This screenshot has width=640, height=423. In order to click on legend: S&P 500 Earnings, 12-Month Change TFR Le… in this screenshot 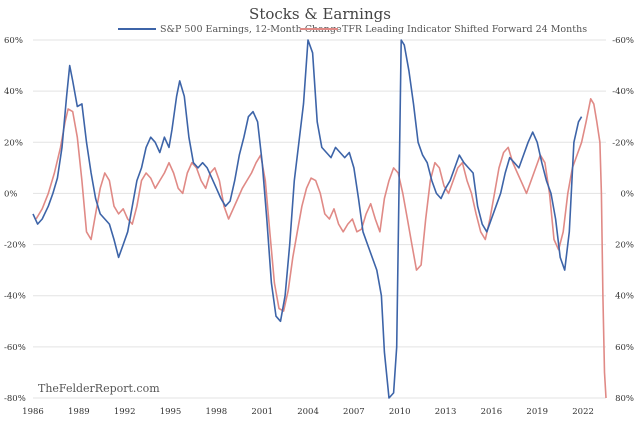, I will do `click(352, 29)`.